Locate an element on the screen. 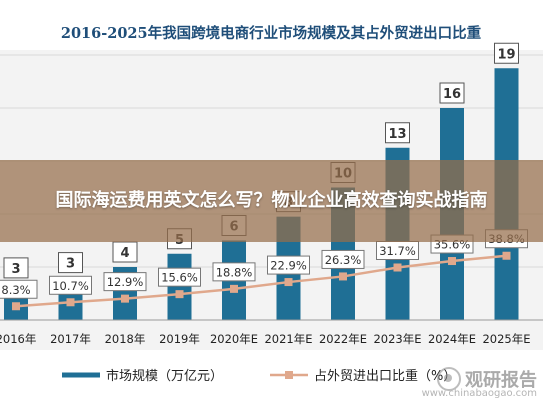  legend-label: 占外贸进出口比重（%） is located at coordinates (385, 376).